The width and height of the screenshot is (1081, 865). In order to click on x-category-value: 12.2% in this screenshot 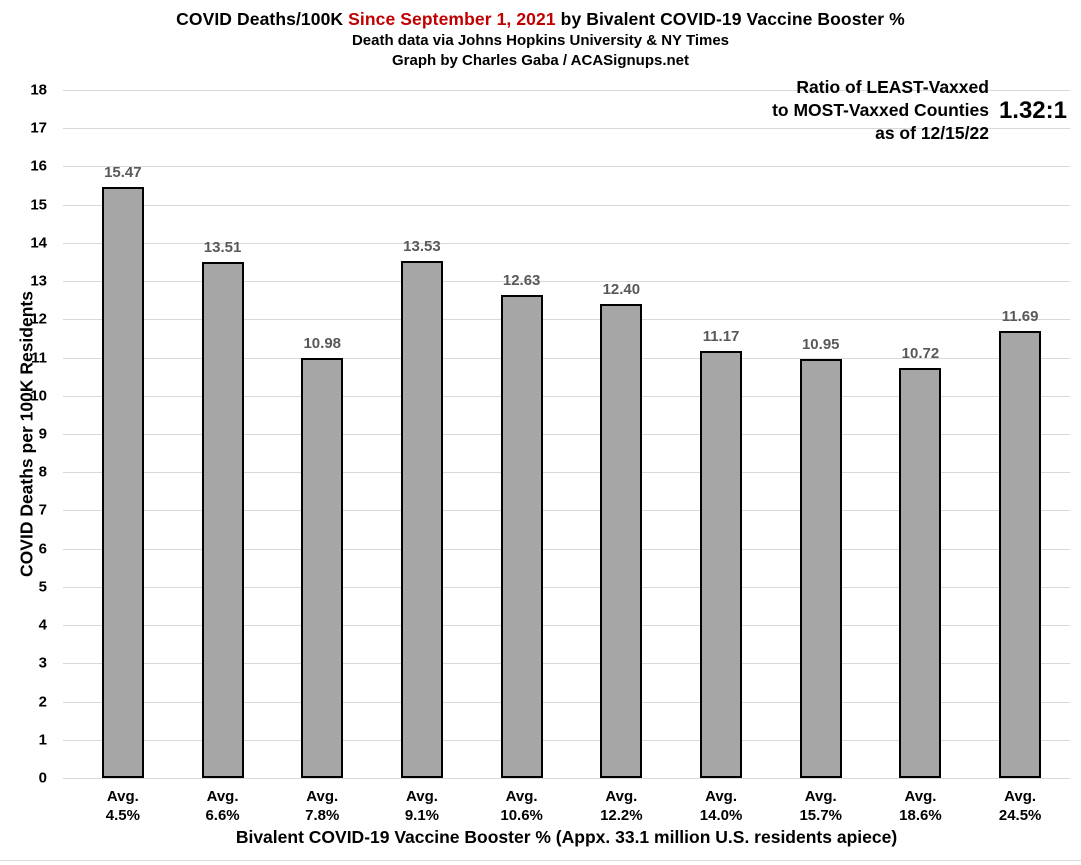, I will do `click(621, 815)`.